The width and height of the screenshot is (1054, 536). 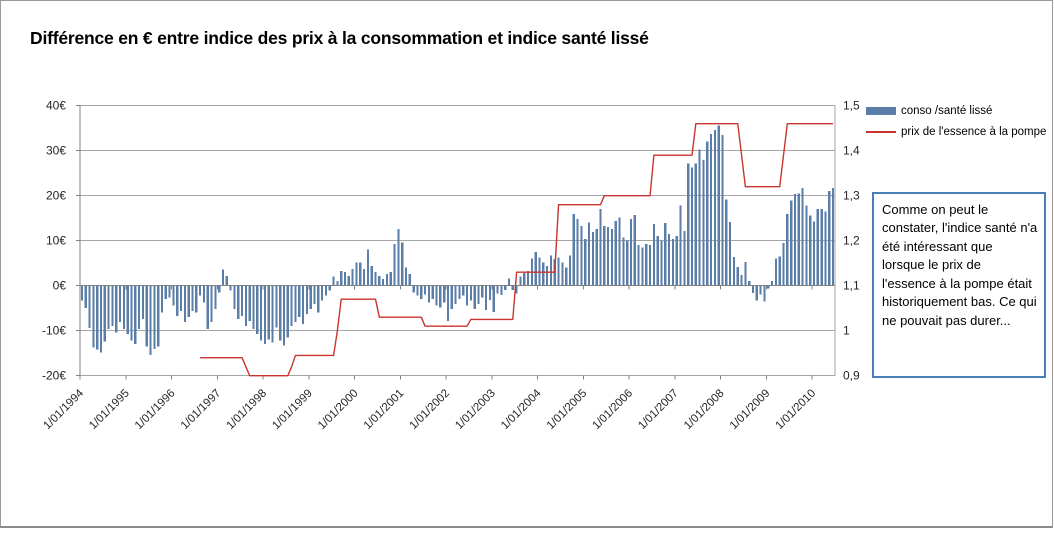 I want to click on legend-item-essence: prix de l'essence à la pompe, so click(x=956, y=131).